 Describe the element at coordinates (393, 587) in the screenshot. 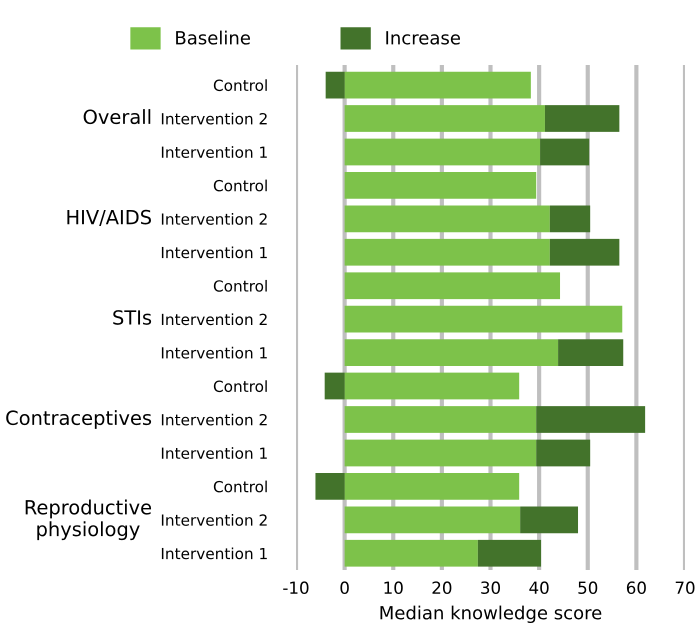

I see `x-tick-label: 10` at that location.